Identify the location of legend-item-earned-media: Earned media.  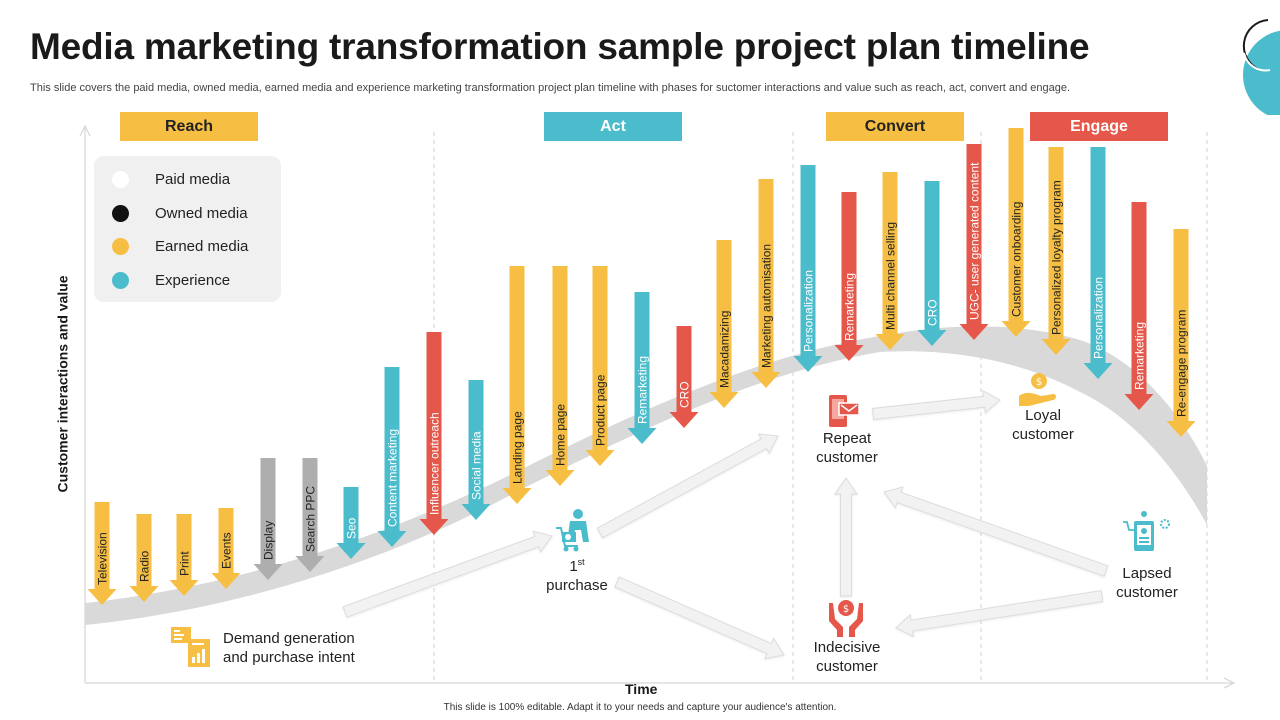
(180, 246).